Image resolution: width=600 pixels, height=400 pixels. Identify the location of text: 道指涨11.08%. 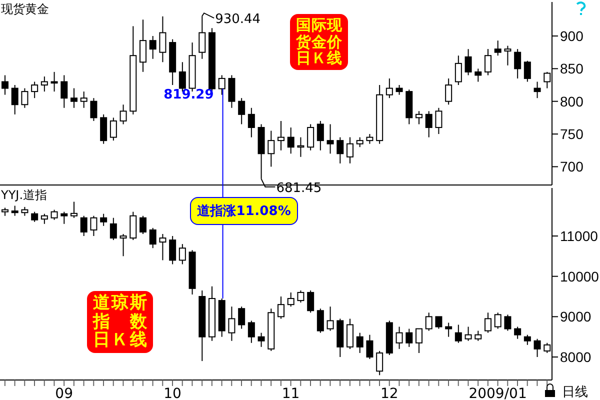
(244, 211).